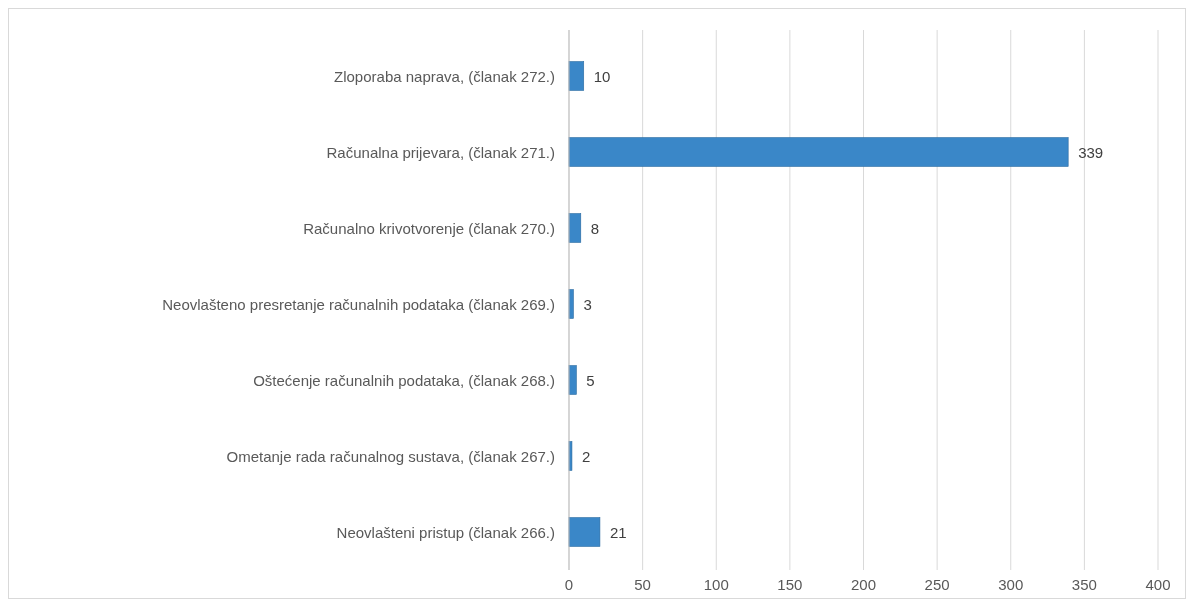 The width and height of the screenshot is (1194, 607). Describe the element at coordinates (586, 456) in the screenshot. I see `data-label: 2` at that location.